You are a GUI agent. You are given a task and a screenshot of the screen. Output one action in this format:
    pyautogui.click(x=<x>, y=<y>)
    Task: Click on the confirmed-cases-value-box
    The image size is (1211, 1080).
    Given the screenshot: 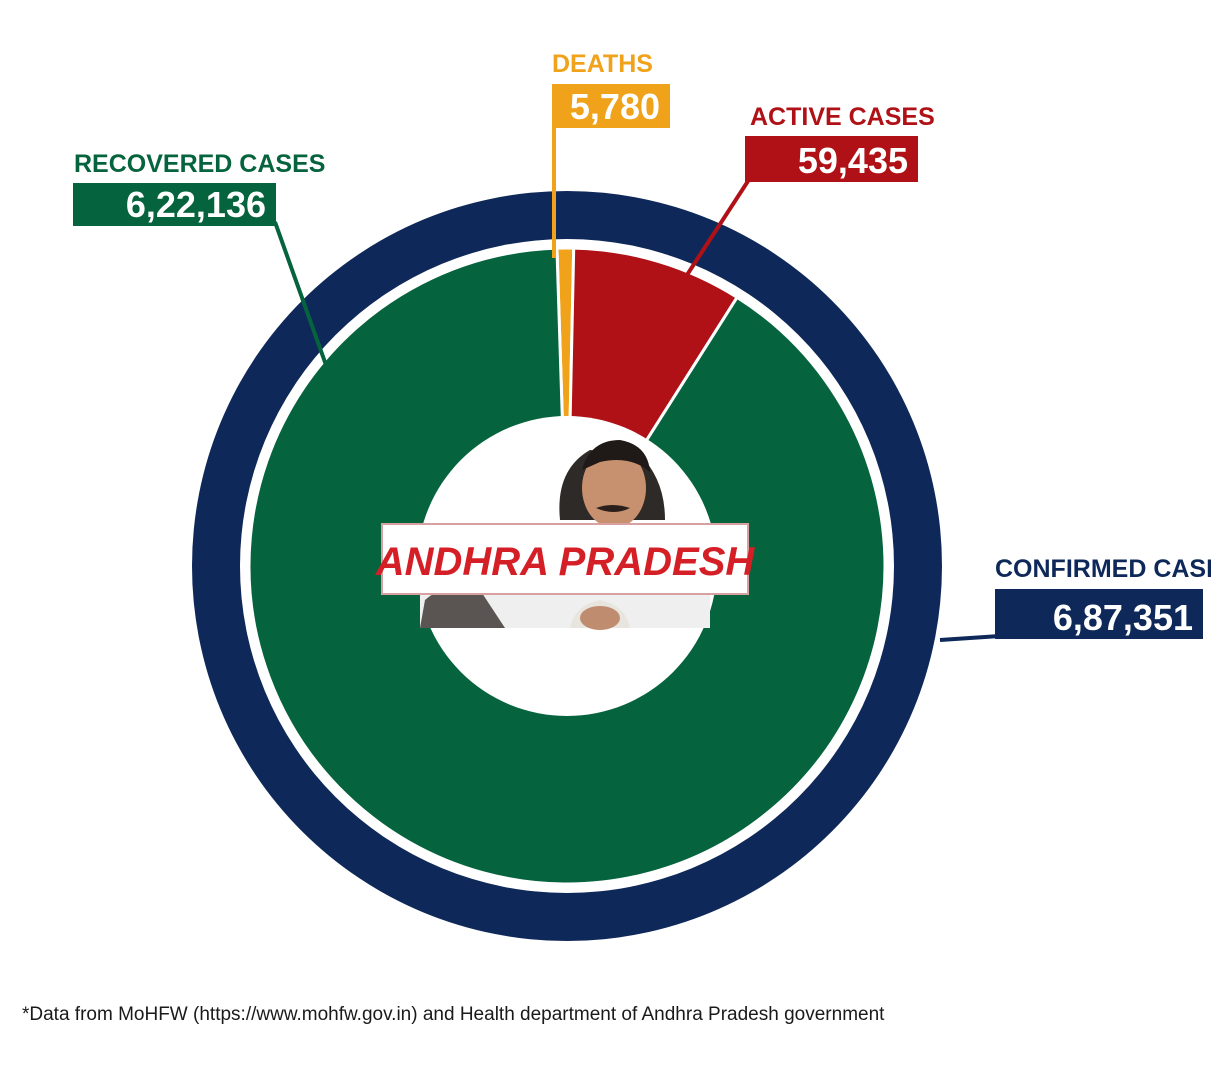 What is the action you would take?
    pyautogui.click(x=1099, y=614)
    